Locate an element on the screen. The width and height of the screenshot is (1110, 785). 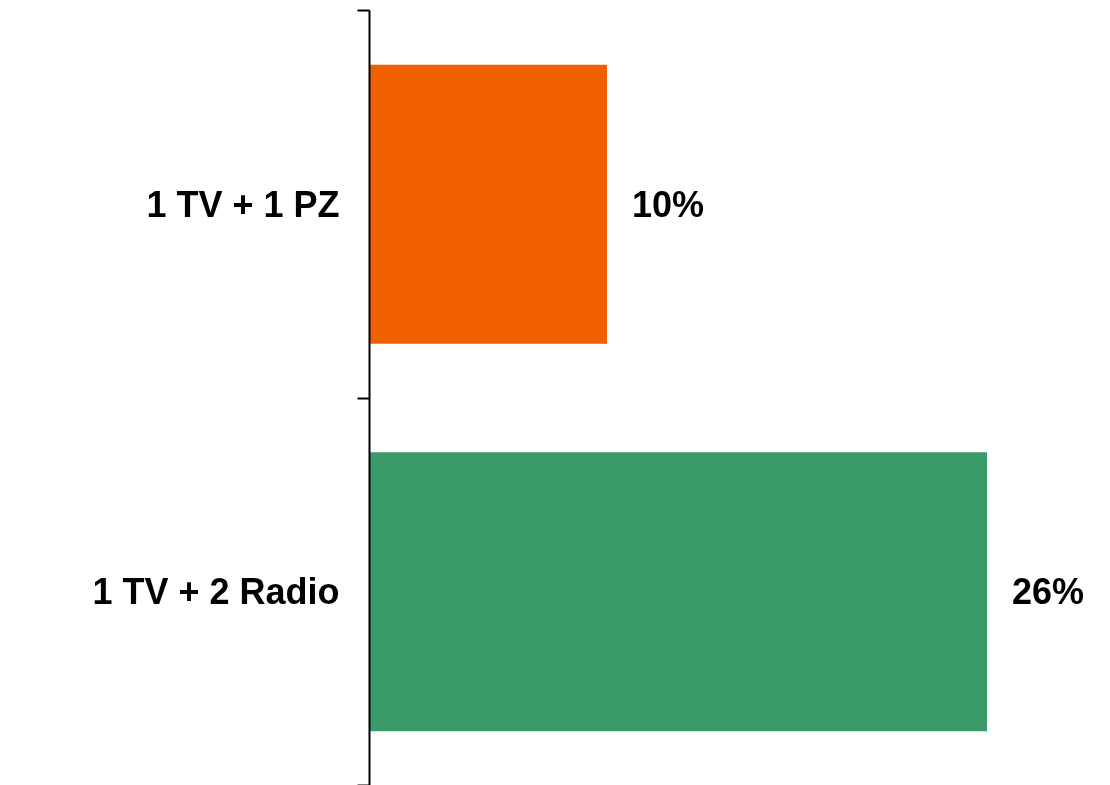
y-tick-label: 1 TV + 1 PZ is located at coordinates (243, 204).